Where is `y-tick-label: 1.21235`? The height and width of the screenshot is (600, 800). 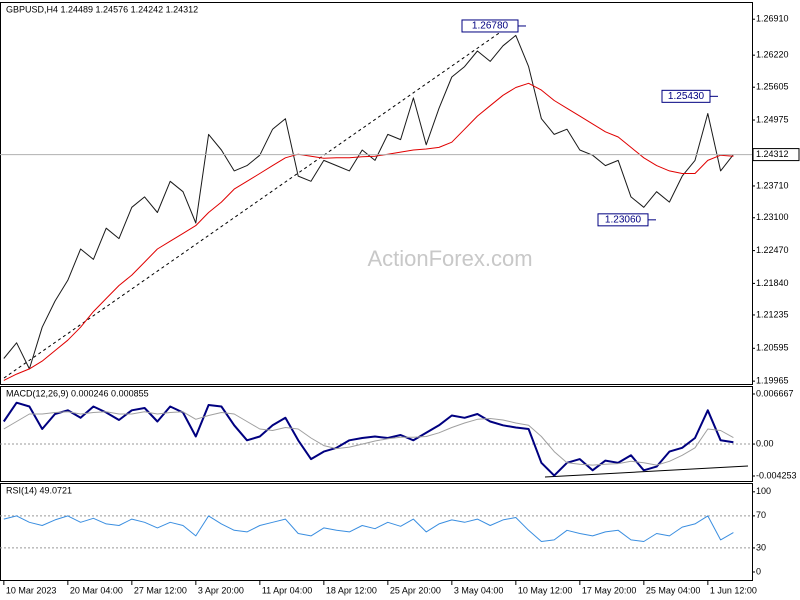 y-tick-label: 1.21235 is located at coordinates (772, 314).